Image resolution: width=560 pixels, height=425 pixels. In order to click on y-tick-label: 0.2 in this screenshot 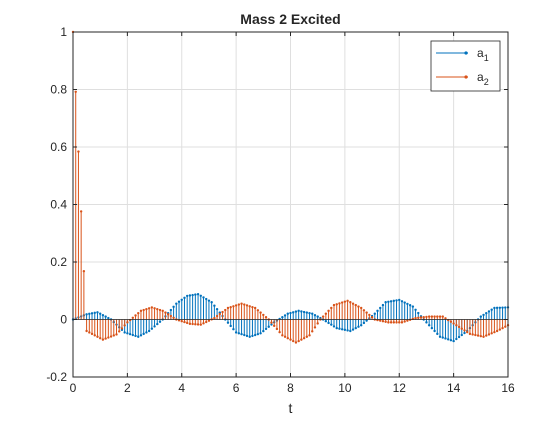, I will do `click(58, 262)`.